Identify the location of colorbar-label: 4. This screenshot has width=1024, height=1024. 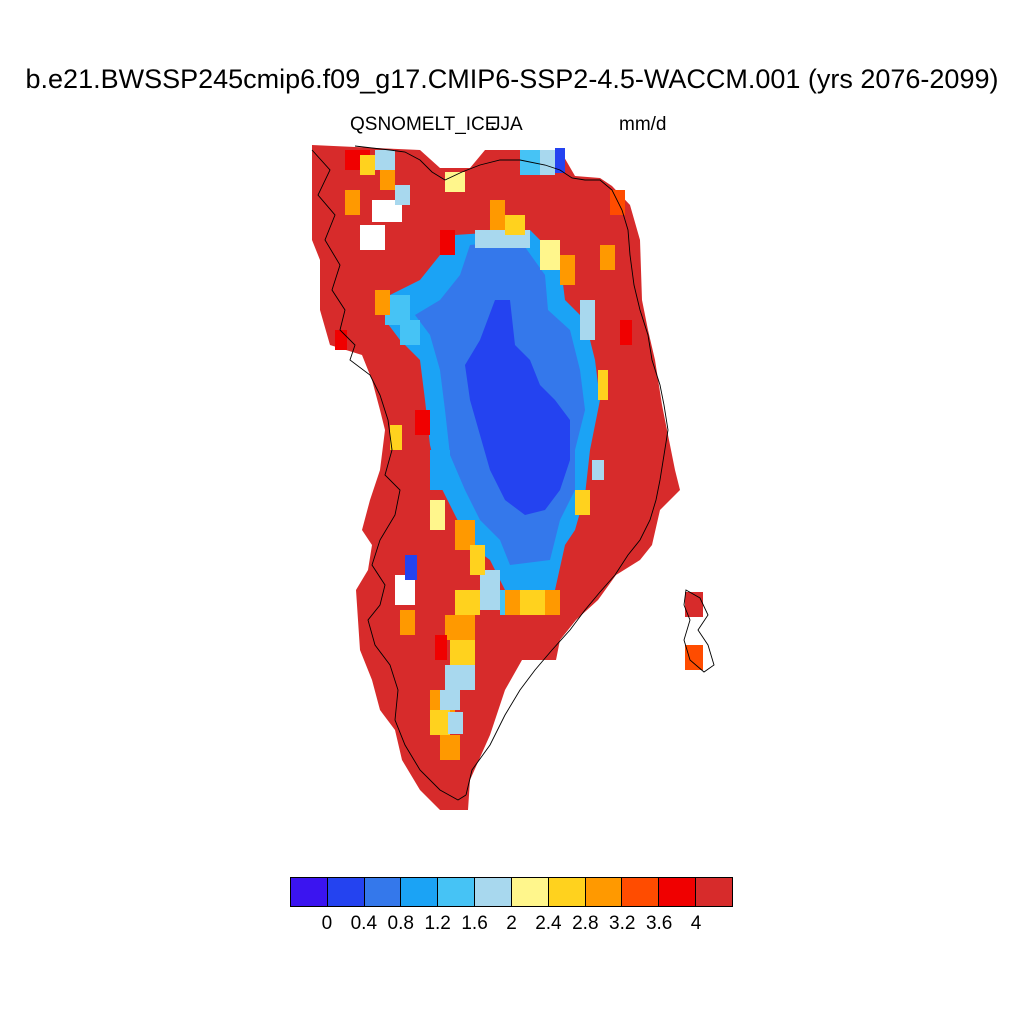
(696, 923).